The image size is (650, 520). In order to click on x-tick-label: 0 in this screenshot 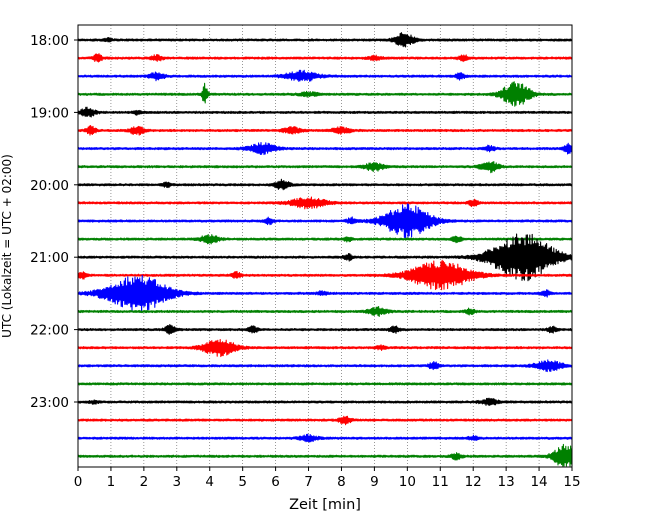, I will do `click(78, 482)`.